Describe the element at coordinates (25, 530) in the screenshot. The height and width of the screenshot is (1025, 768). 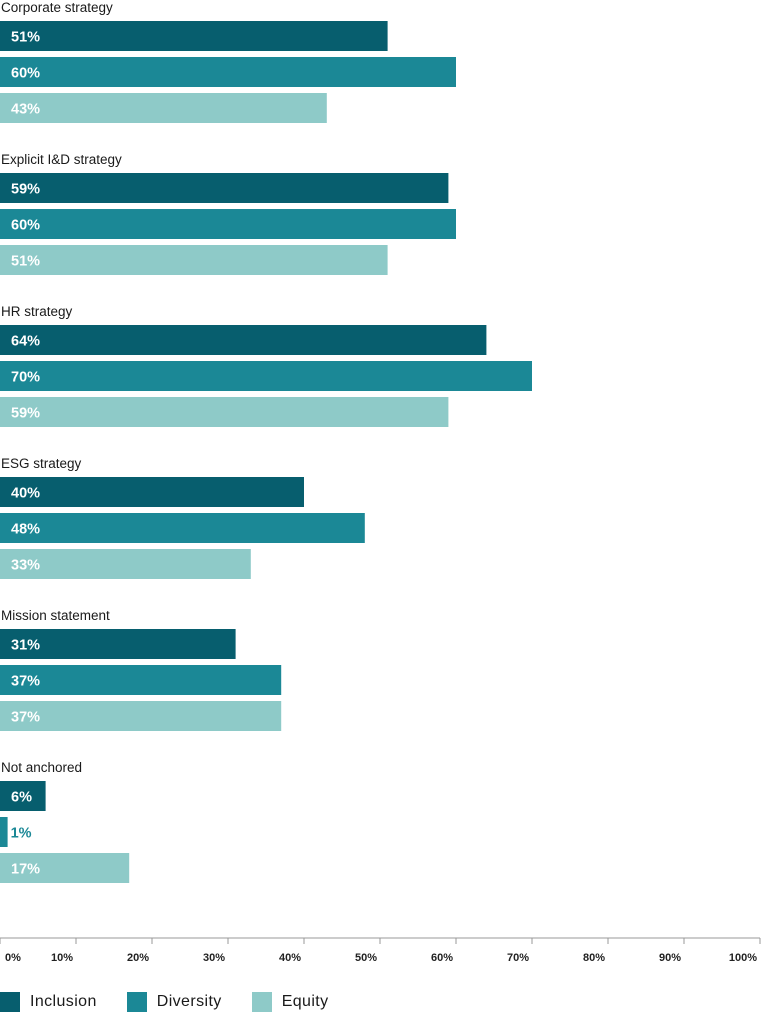
I see `bar-value-label-diversity-esg-strategy: 48%` at that location.